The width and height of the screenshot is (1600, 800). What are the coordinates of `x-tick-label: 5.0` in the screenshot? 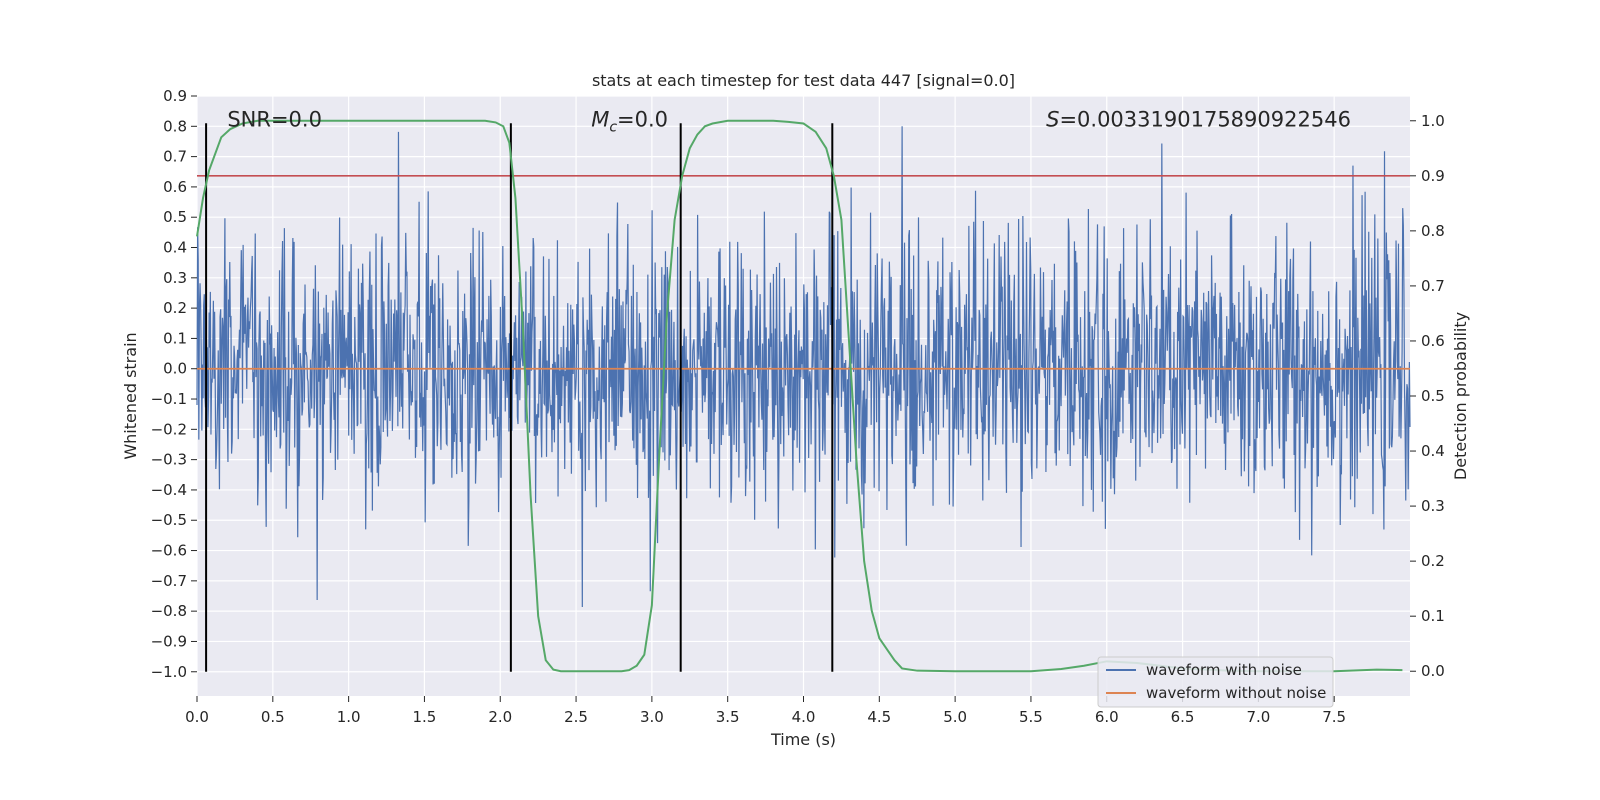 It's located at (955, 717).